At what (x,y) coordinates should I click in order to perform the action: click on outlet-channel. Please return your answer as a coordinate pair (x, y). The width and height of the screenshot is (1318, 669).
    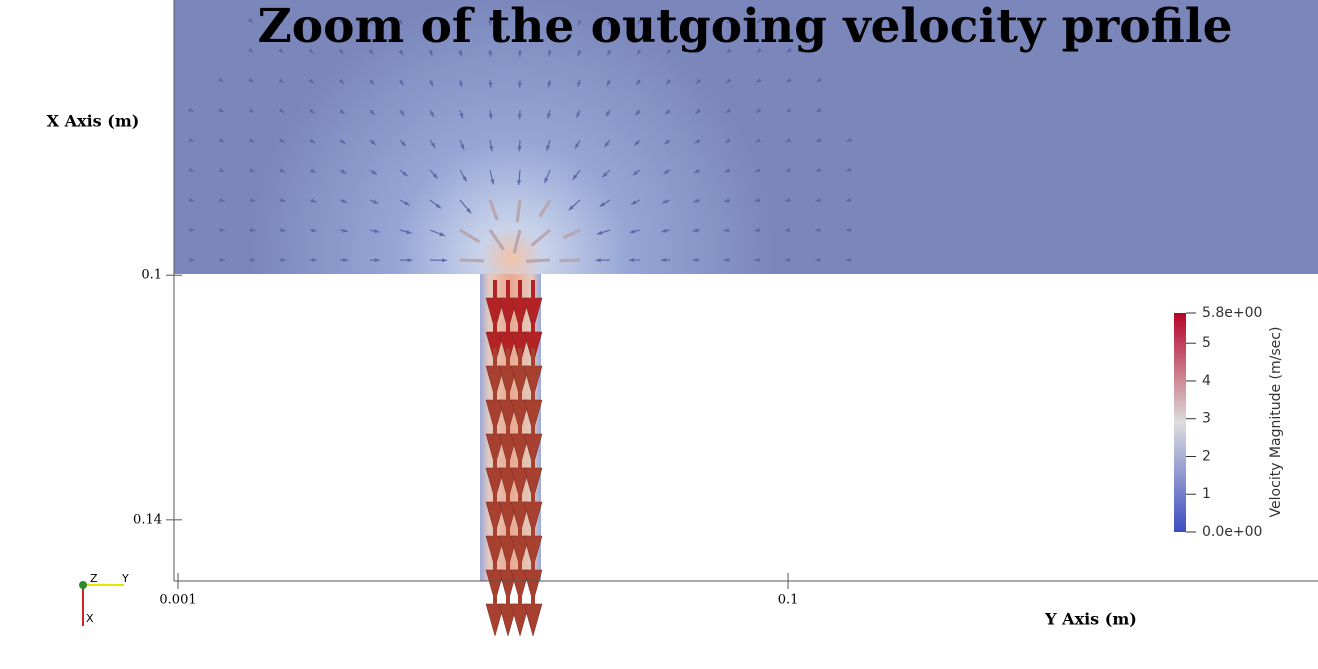
    Looking at the image, I should click on (510, 427).